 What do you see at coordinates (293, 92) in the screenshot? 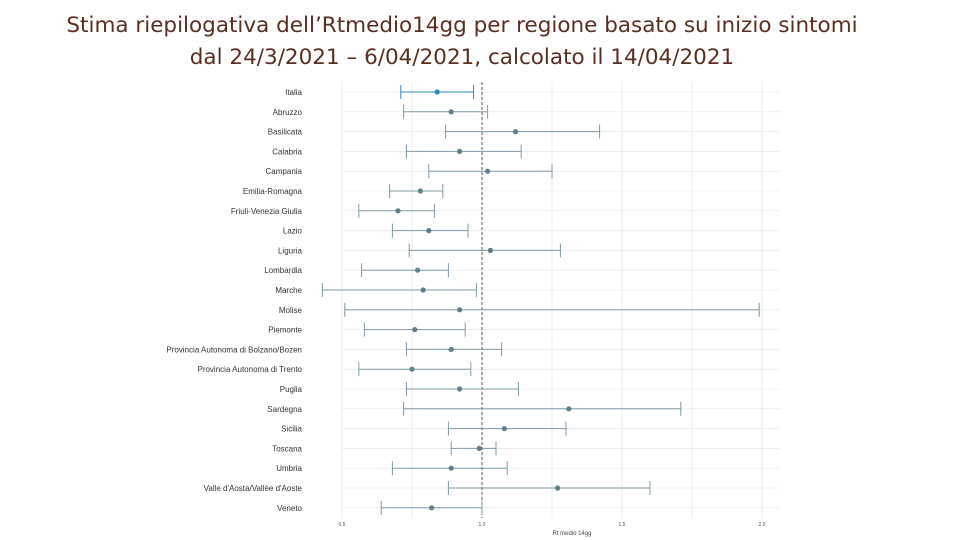
I see `region-label: Italia` at bounding box center [293, 92].